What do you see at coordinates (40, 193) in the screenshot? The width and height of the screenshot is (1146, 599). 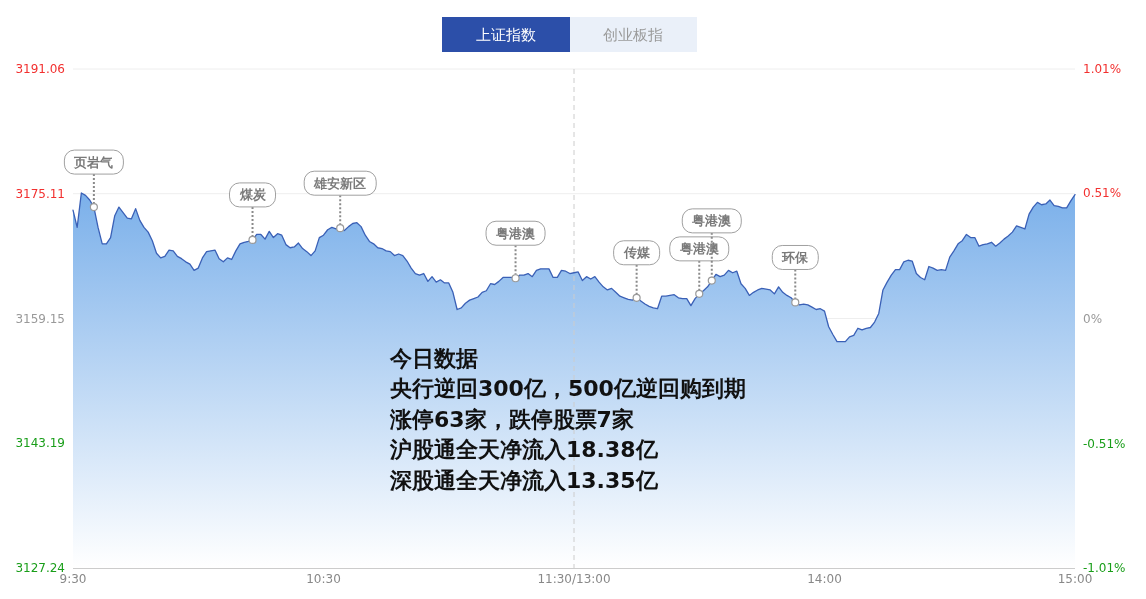 I see `y-tick-label: 3175.11` at bounding box center [40, 193].